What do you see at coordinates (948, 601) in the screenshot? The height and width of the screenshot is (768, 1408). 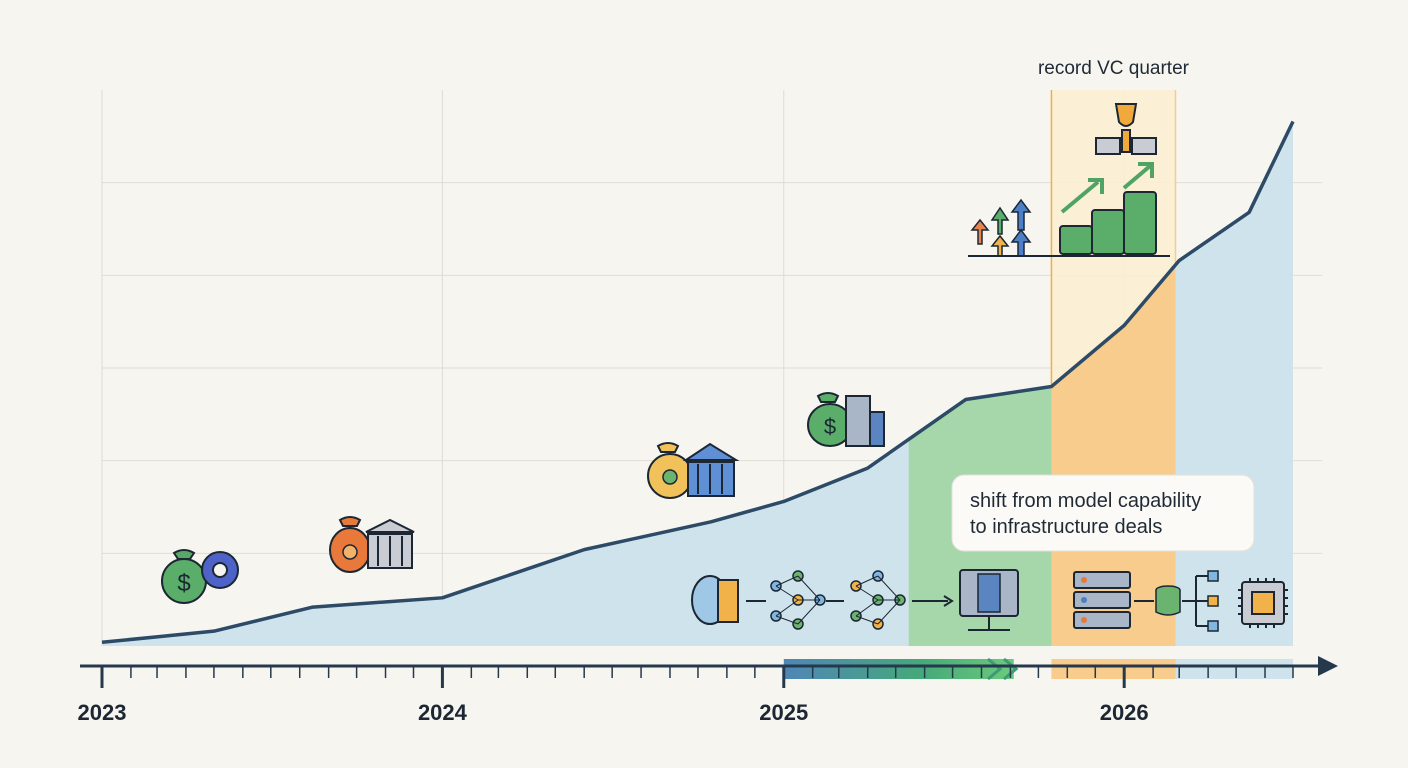 I see `pipeline-arrowhead` at bounding box center [948, 601].